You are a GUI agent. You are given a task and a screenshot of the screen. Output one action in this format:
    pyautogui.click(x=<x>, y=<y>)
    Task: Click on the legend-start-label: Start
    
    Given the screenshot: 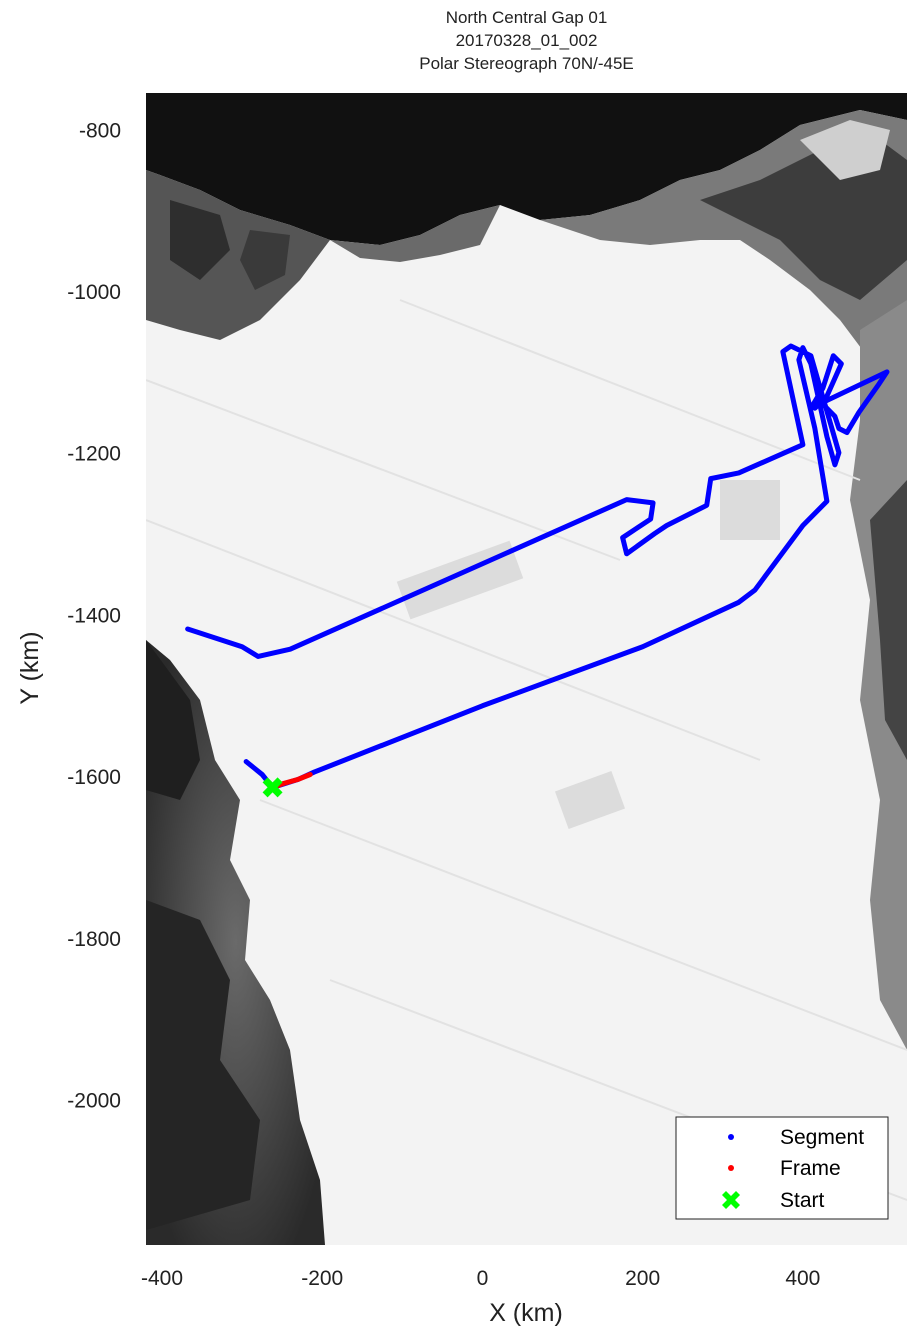 What is the action you would take?
    pyautogui.click(x=802, y=1200)
    